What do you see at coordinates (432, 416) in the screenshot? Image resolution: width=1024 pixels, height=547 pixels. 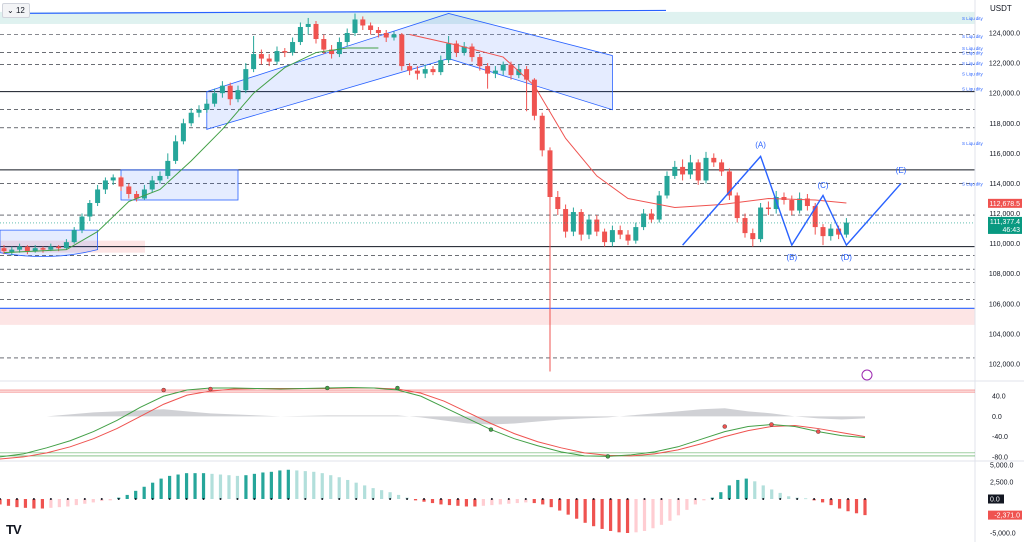 I see `stoch-histogram-area` at bounding box center [432, 416].